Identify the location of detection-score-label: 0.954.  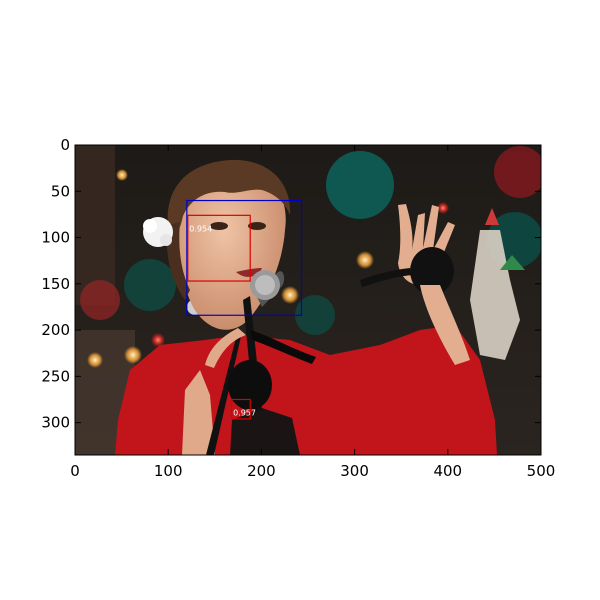
(200, 228).